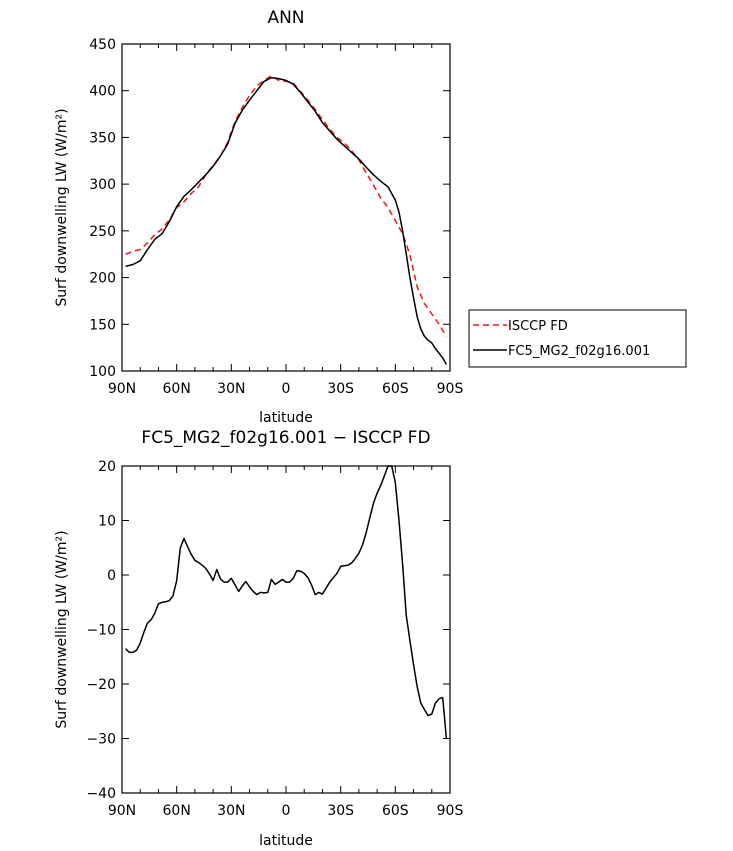  I want to click on y-tick-label: 400, so click(102, 92).